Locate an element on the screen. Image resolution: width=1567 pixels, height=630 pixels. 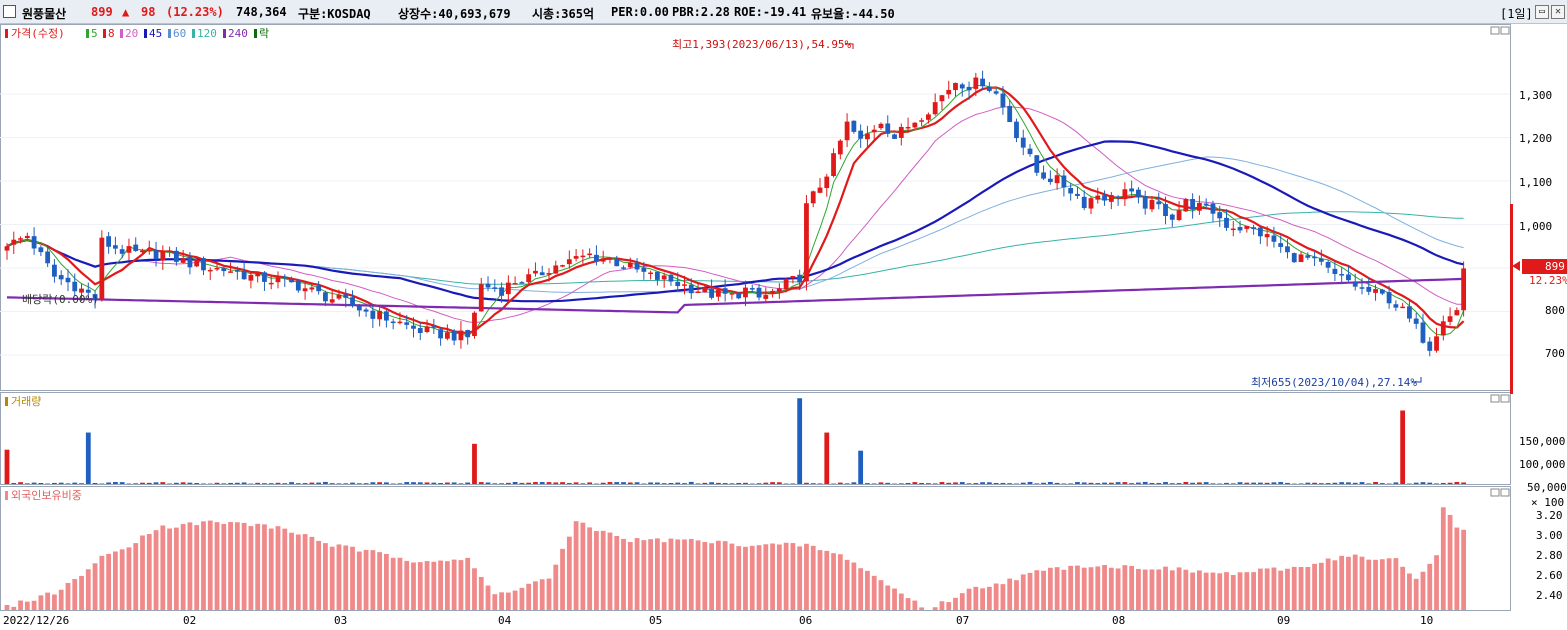
foreign-panel-close-icon is located at coordinates (1505, 492).